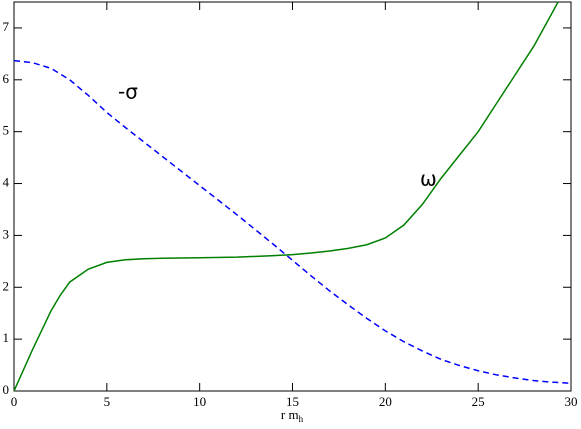  Describe the element at coordinates (199, 401) in the screenshot. I see `x-tick-label: 10` at that location.